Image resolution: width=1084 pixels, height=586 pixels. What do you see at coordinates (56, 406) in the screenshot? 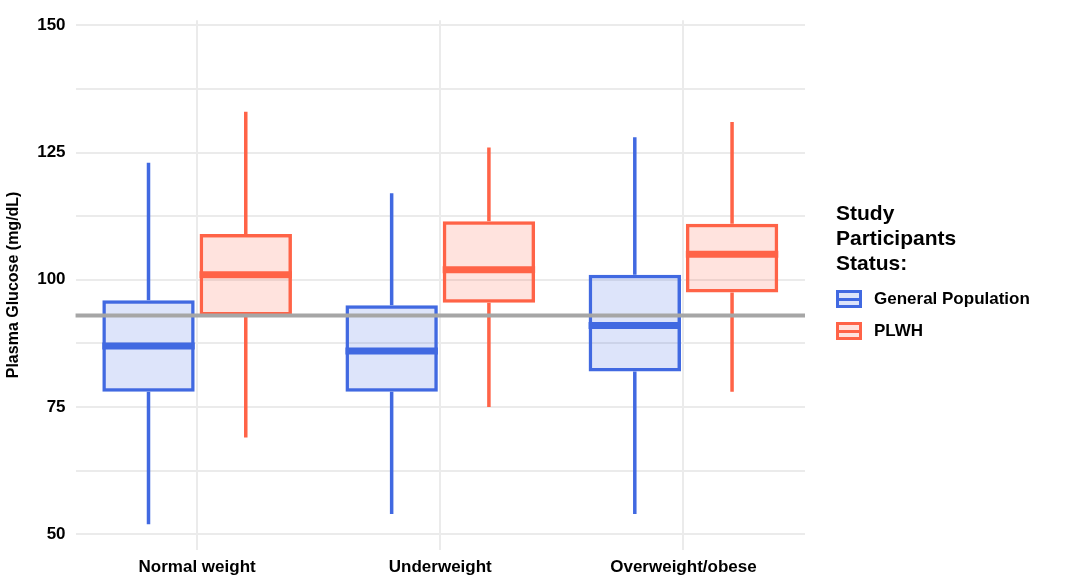
I see `y-tick-label: 75` at bounding box center [56, 406].